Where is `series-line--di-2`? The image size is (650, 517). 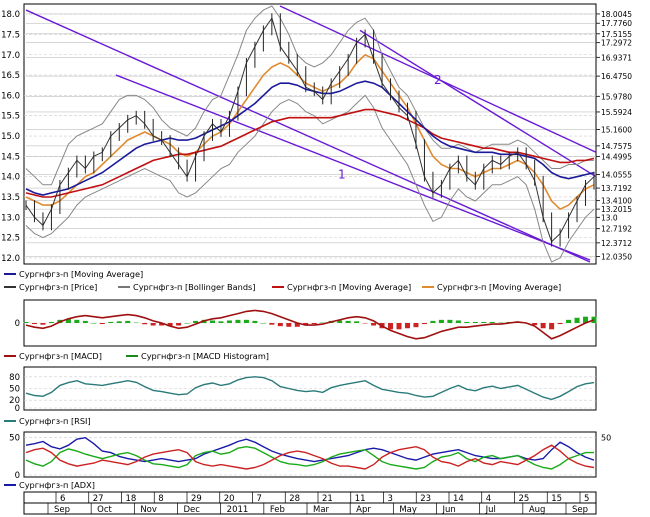
series-line--di-2 is located at coordinates (310, 457).